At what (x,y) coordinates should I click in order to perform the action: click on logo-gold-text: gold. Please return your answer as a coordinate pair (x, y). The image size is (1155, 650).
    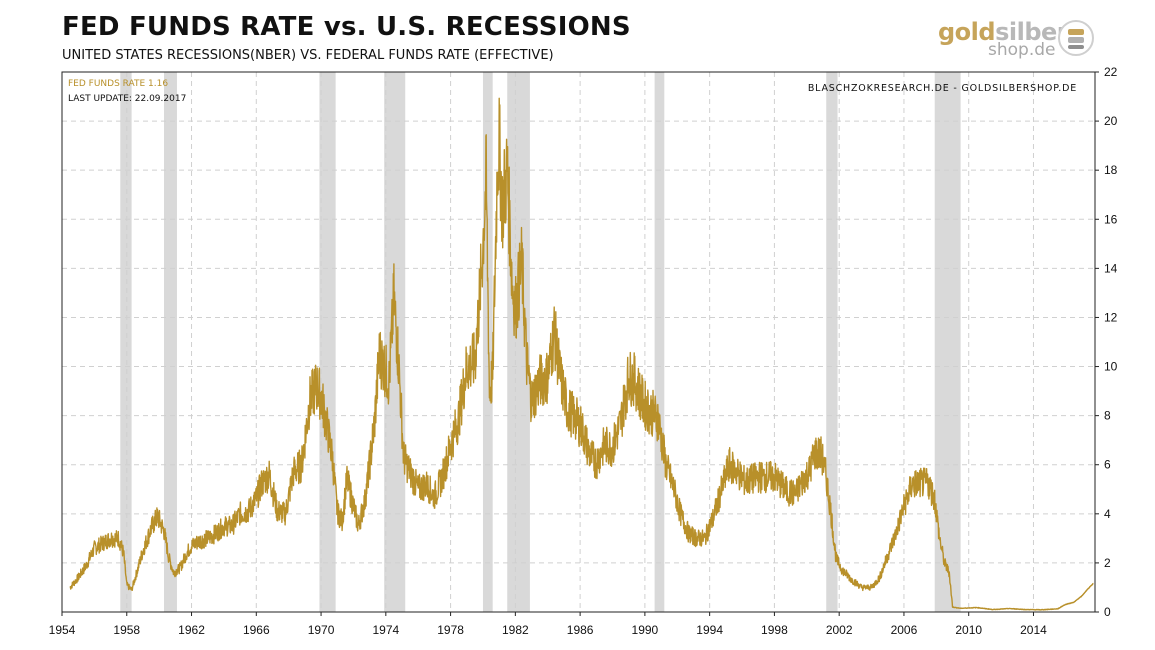
    Looking at the image, I should click on (967, 32).